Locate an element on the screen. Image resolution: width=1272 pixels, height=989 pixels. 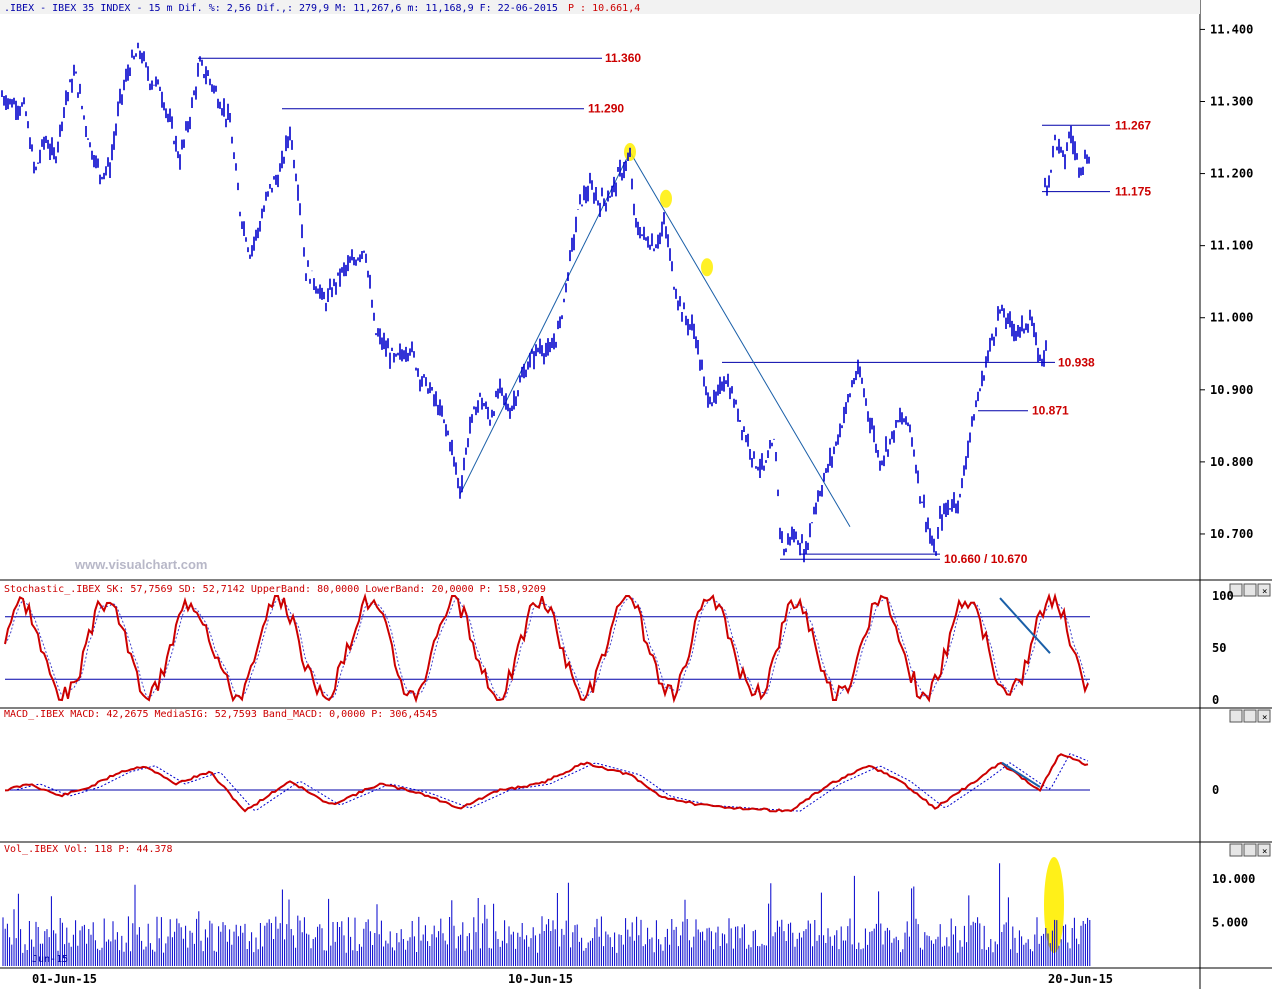
volume-bars is located at coordinates (546, 914).